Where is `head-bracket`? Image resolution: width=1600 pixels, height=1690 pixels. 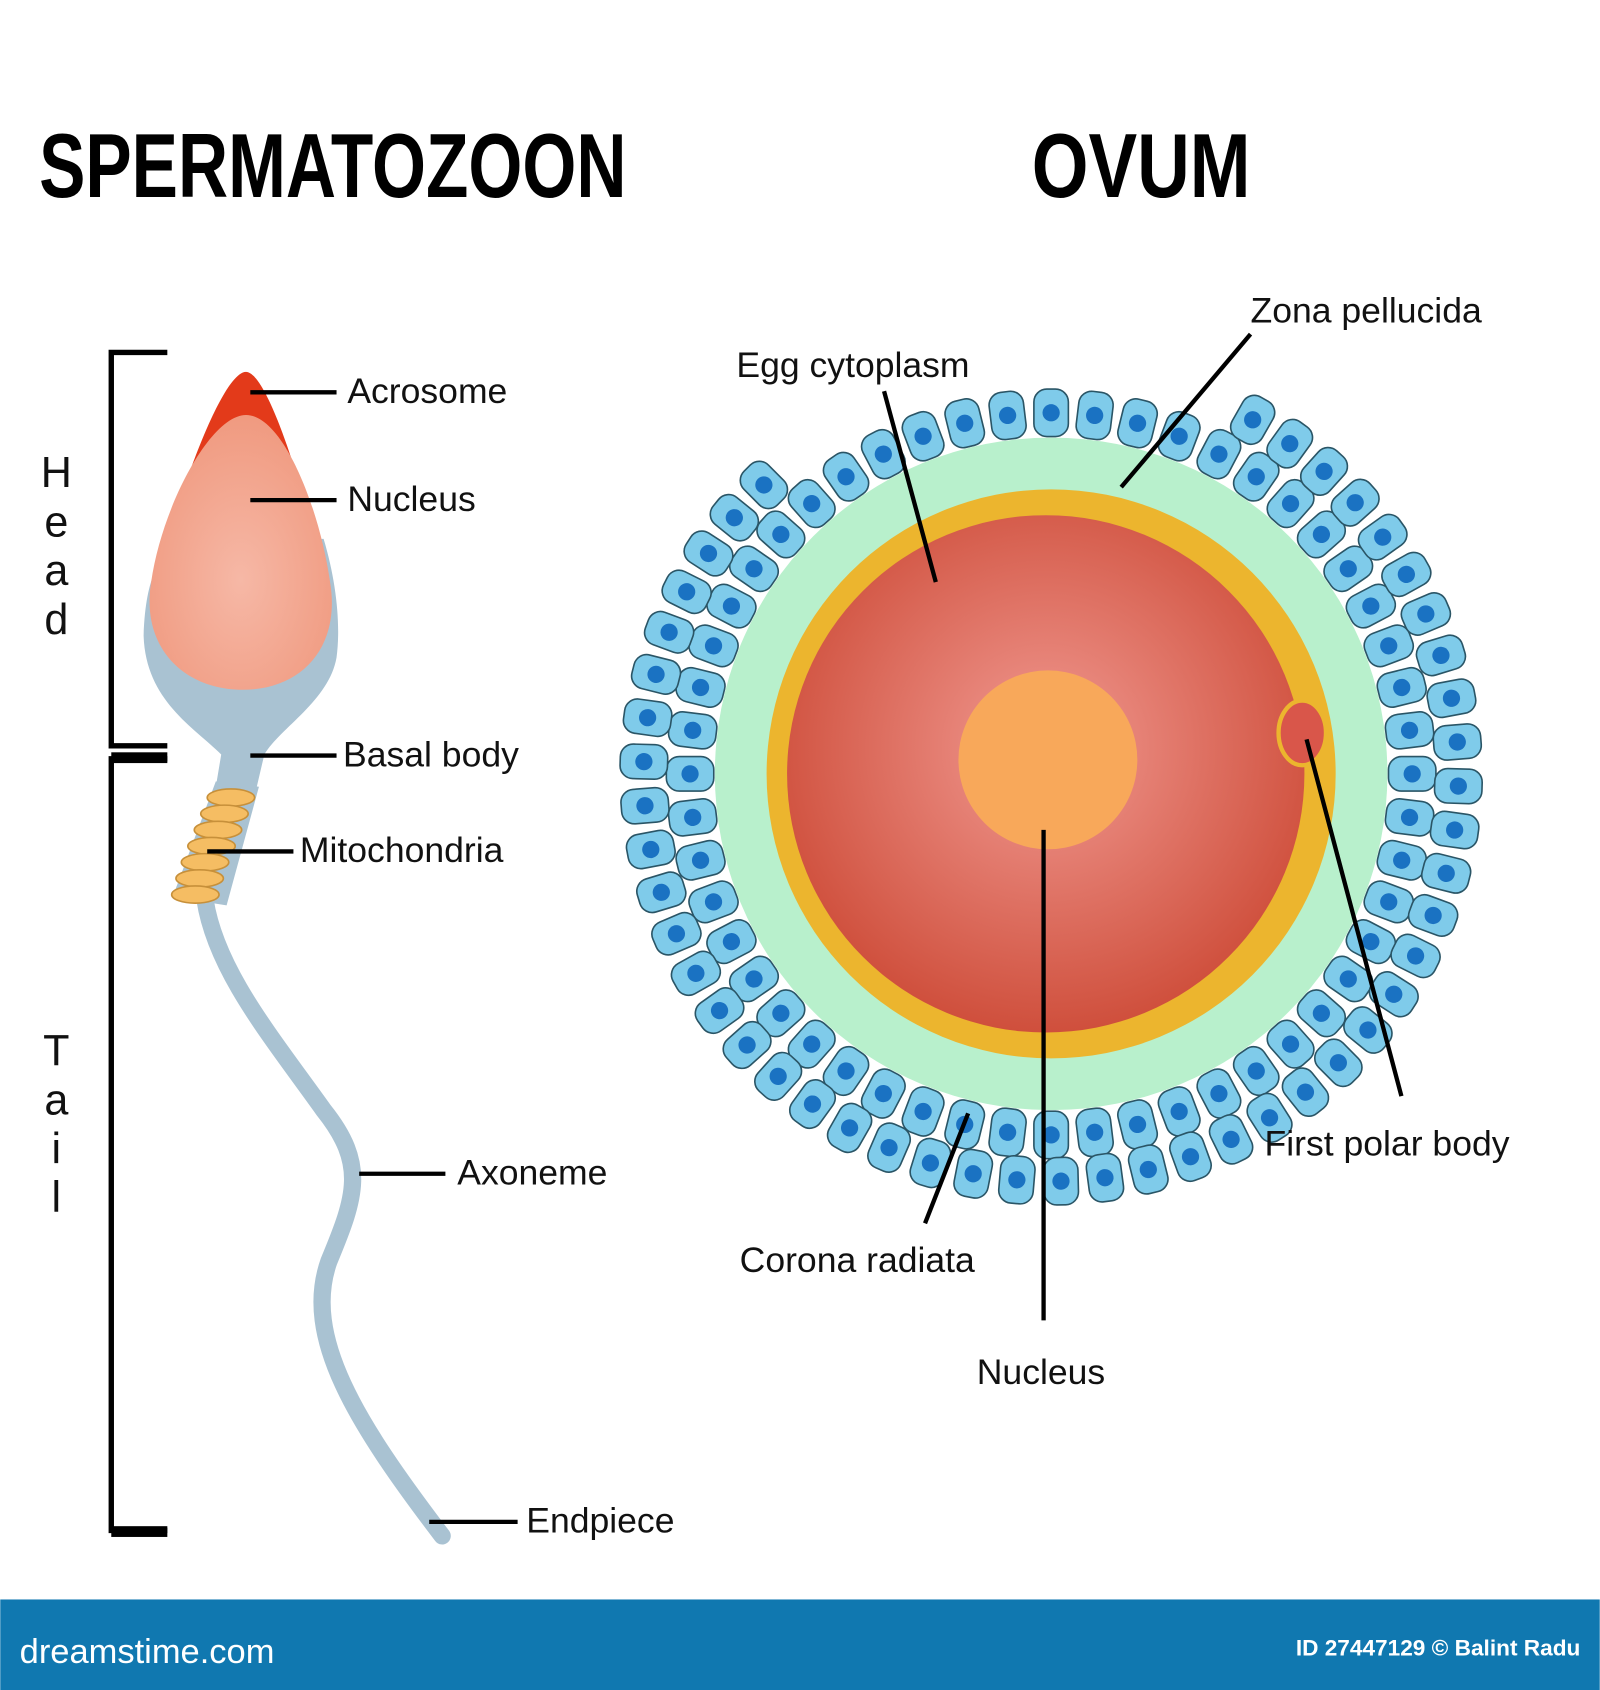
head-bracket is located at coordinates (138, 549).